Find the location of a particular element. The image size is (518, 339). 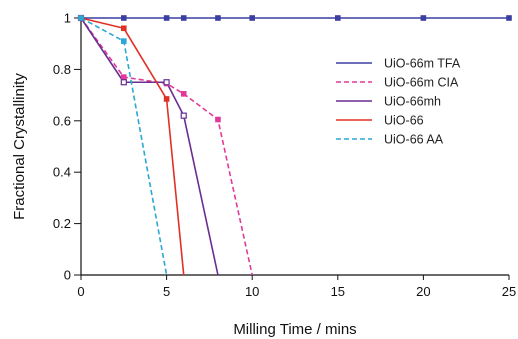

y-tick-label: 0 is located at coordinates (67, 275).